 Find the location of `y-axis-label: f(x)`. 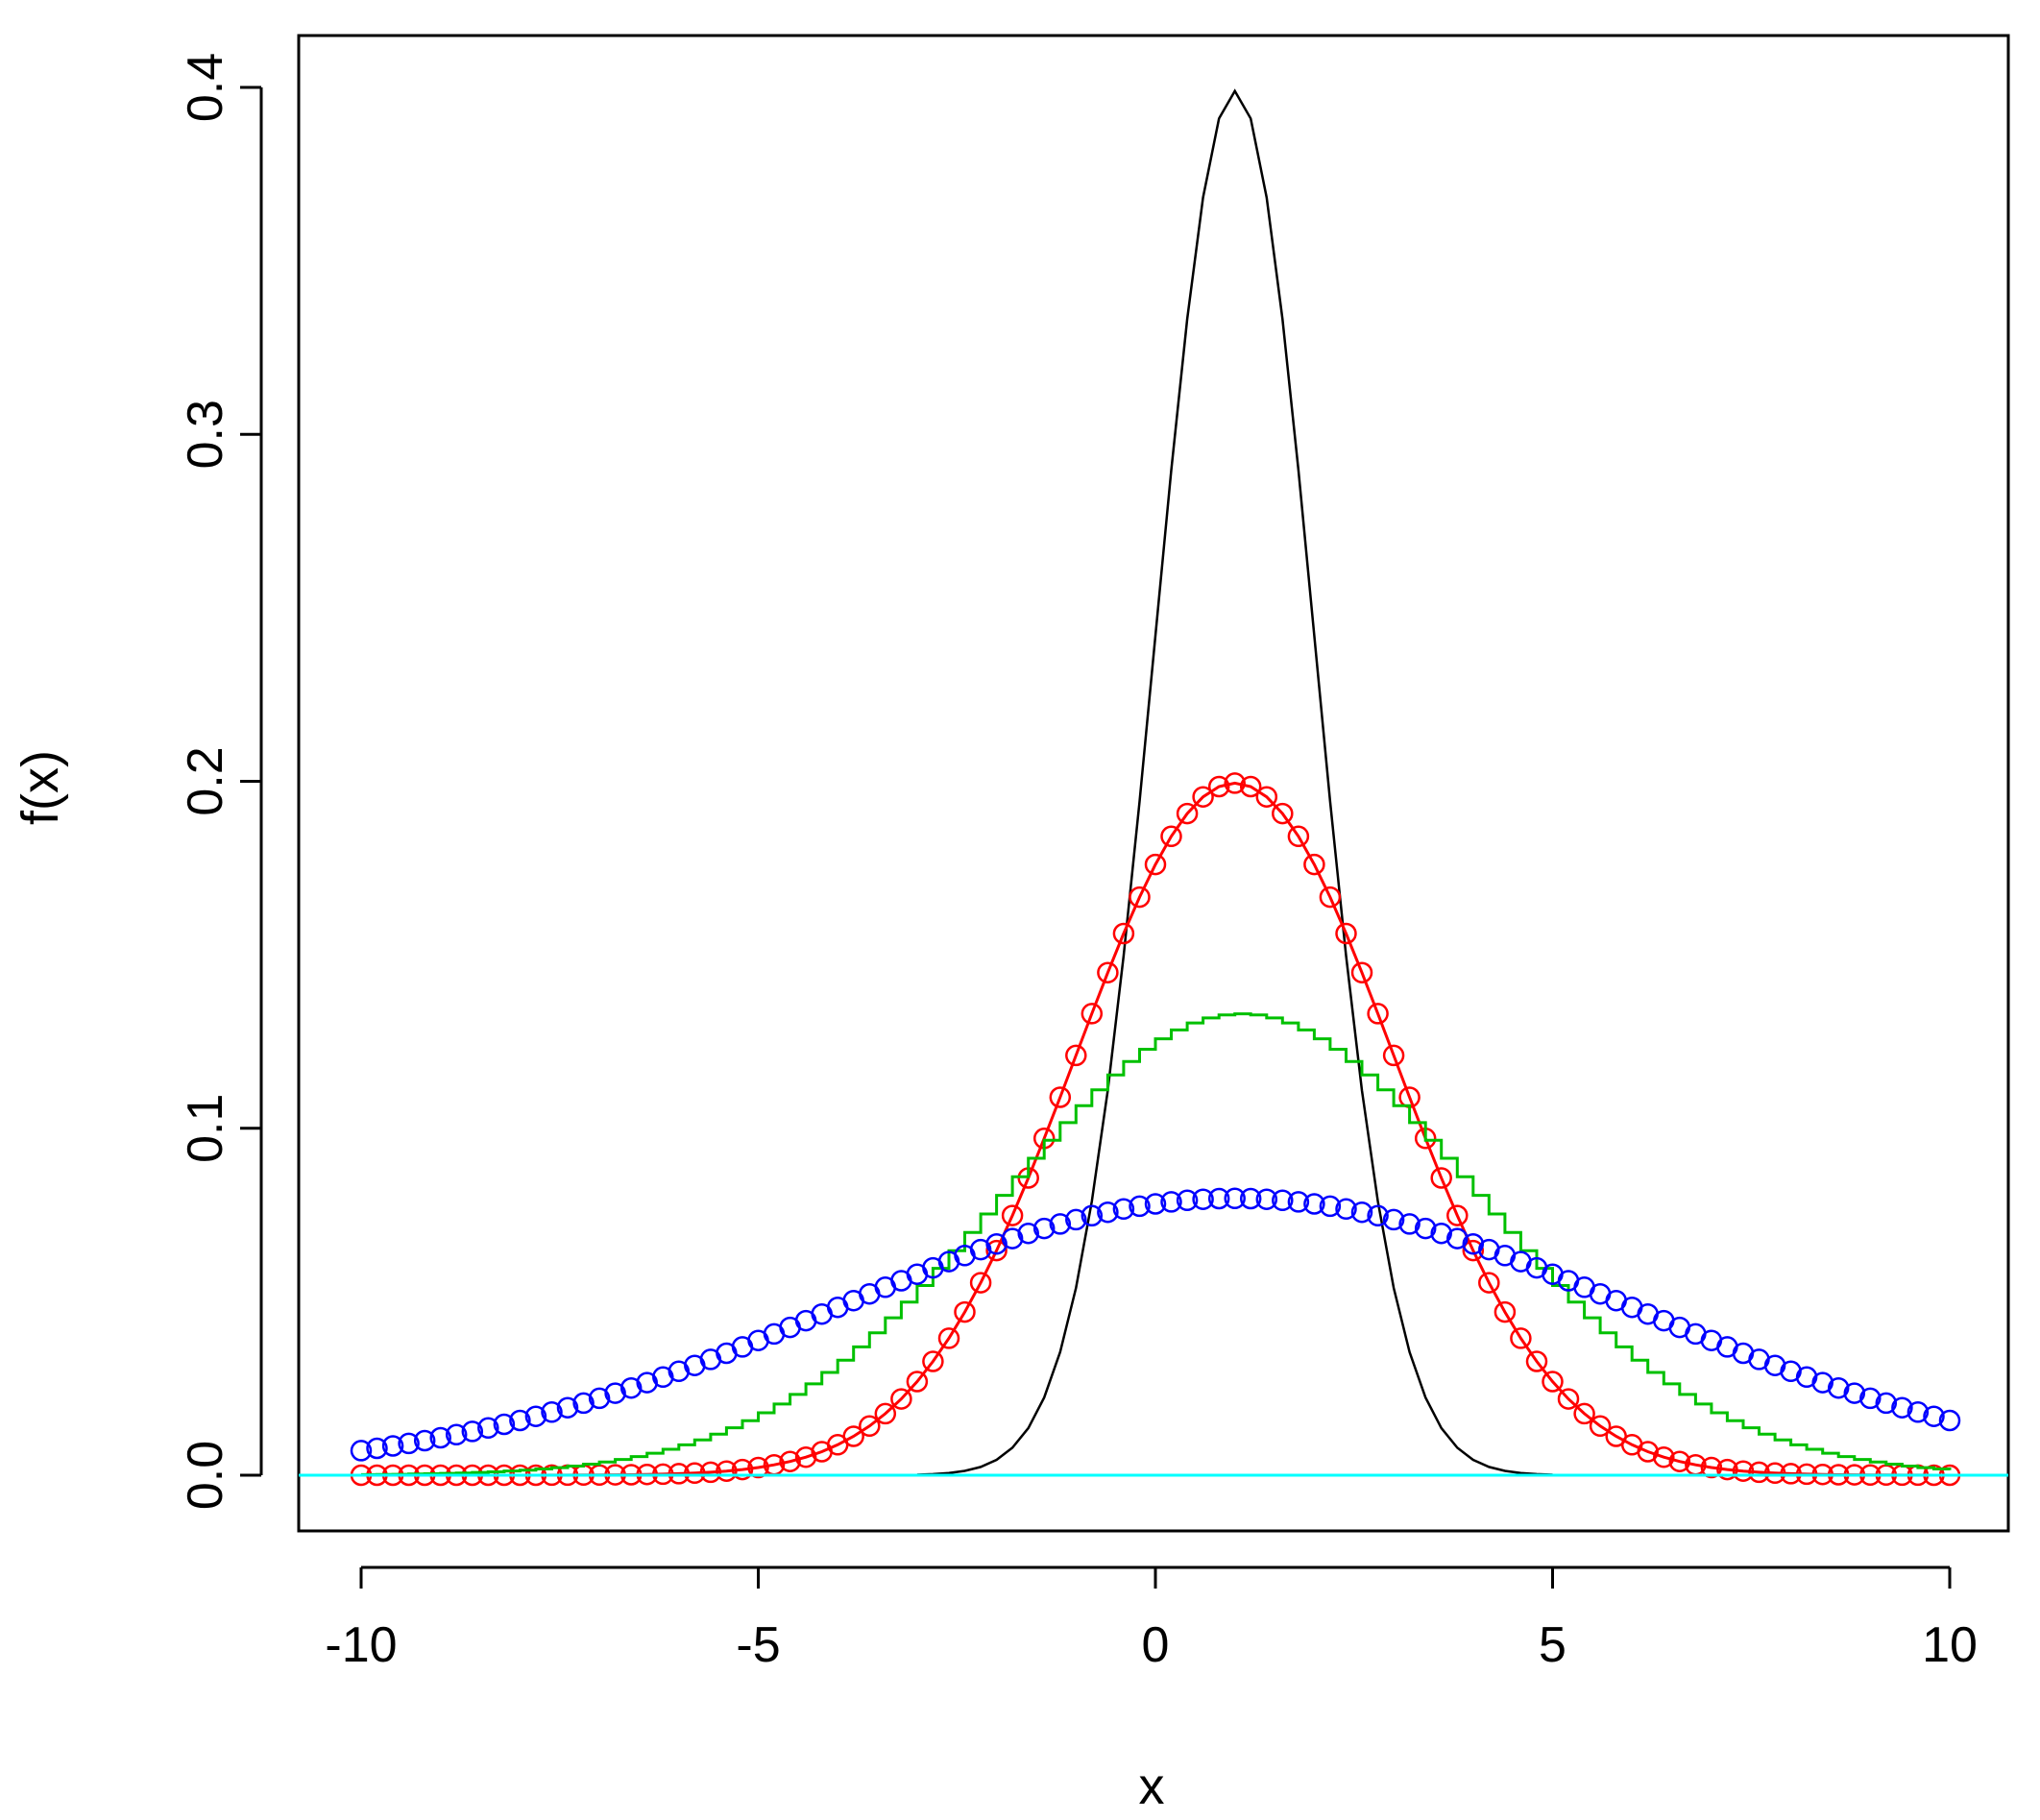

y-axis-label: f(x) is located at coordinates (41, 787).